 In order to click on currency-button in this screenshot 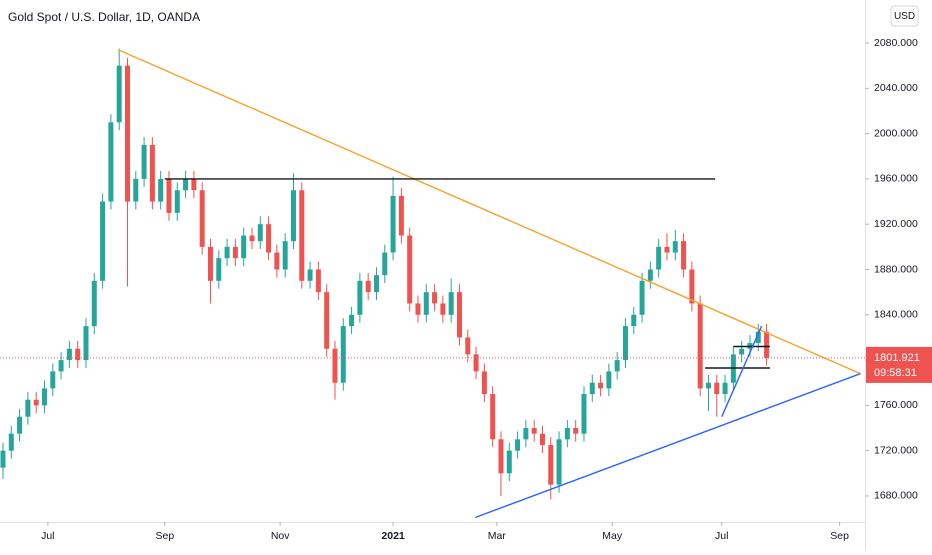, I will do `click(904, 16)`.